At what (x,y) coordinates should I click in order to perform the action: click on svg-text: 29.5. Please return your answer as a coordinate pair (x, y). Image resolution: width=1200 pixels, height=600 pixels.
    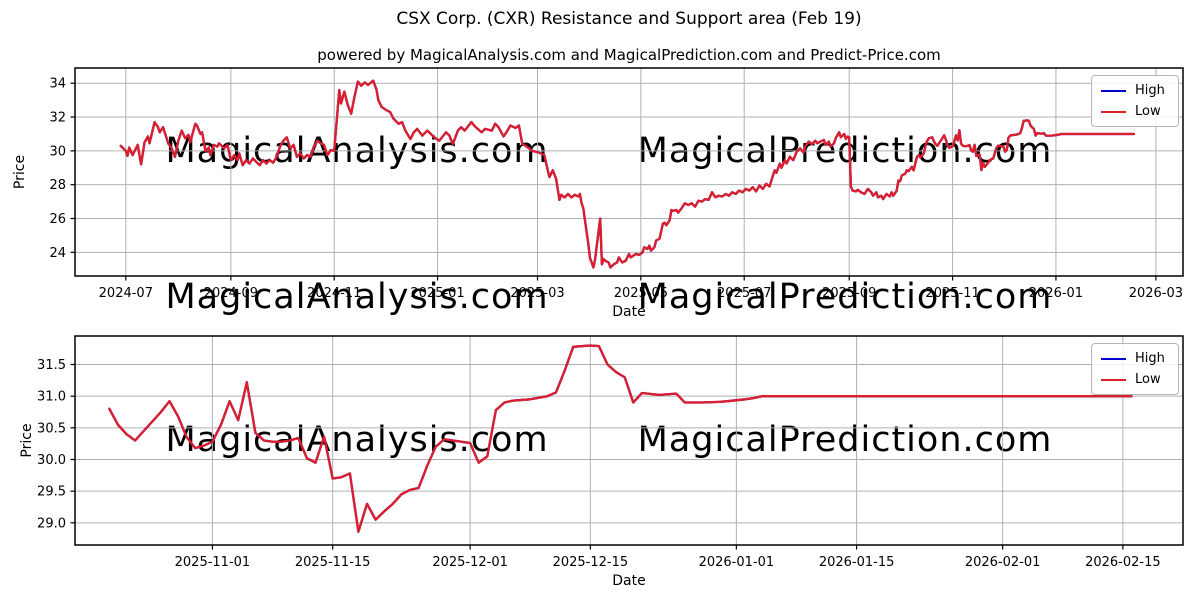
    Looking at the image, I should click on (51, 492).